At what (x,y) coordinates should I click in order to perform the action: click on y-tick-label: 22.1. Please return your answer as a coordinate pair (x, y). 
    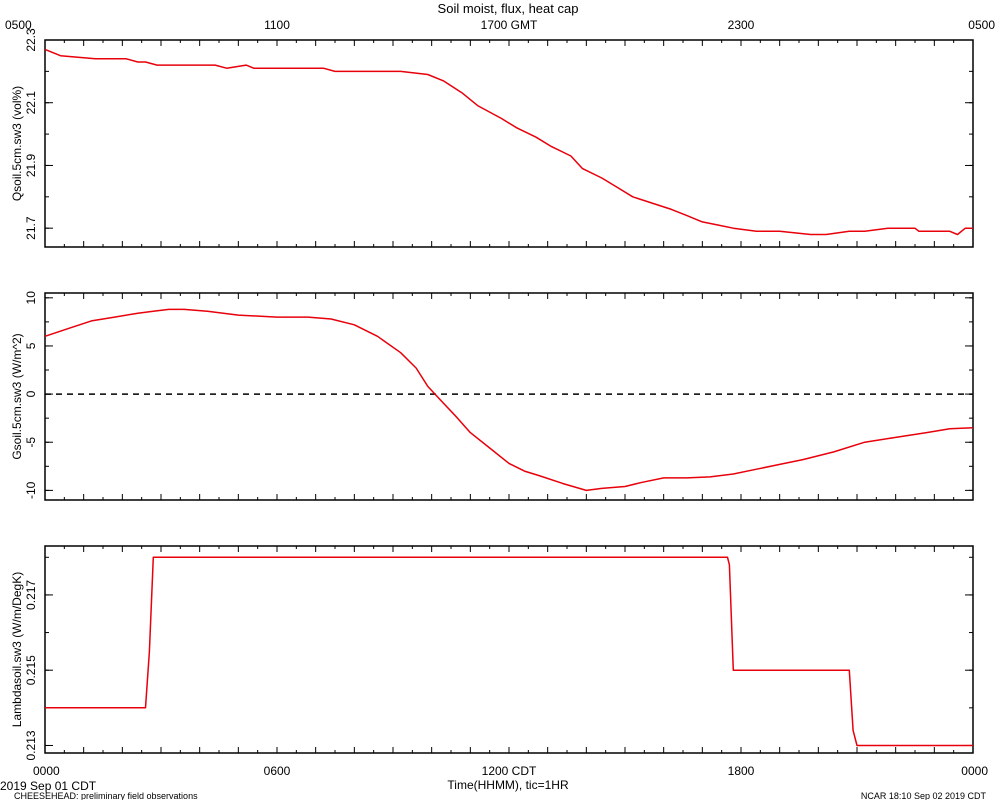
    Looking at the image, I should click on (31, 103).